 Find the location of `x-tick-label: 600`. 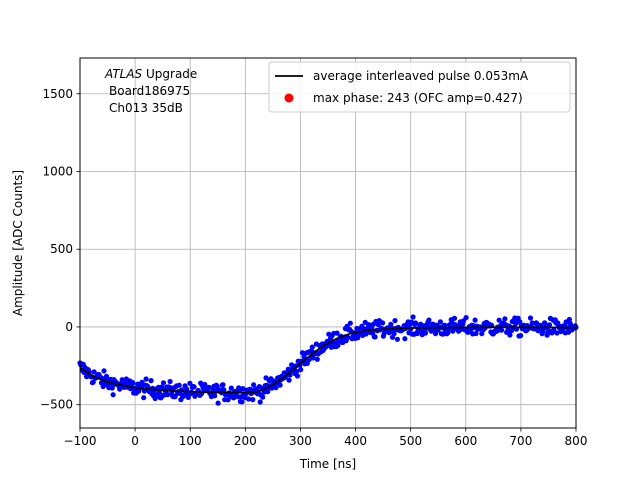

x-tick-label: 600 is located at coordinates (465, 441).